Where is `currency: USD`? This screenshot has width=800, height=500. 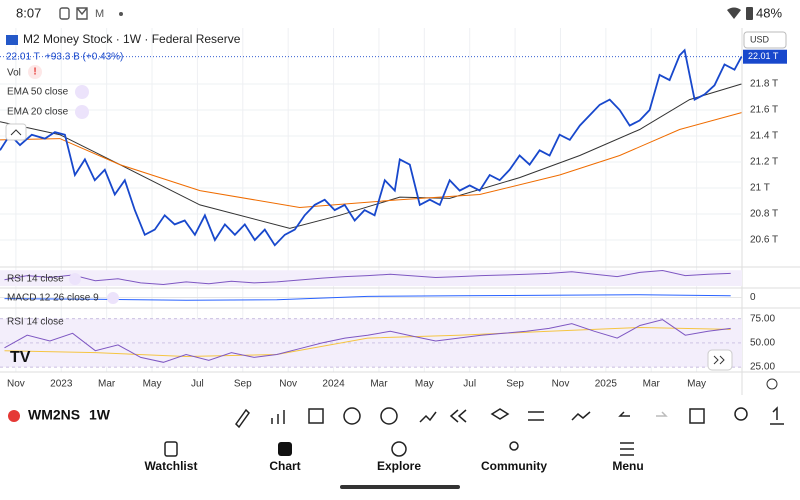 currency: USD is located at coordinates (760, 39).